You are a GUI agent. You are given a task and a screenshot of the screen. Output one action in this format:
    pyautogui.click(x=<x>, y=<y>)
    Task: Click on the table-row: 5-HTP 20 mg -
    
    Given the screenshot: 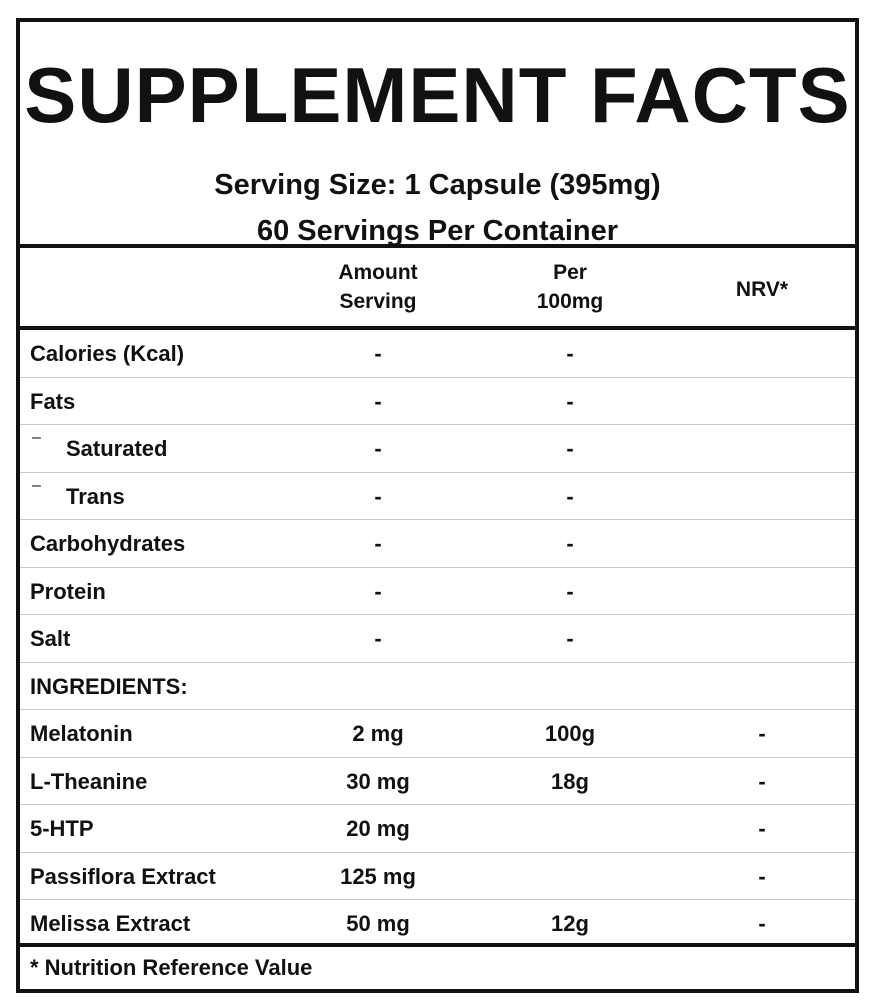 What is the action you would take?
    pyautogui.click(x=437, y=829)
    